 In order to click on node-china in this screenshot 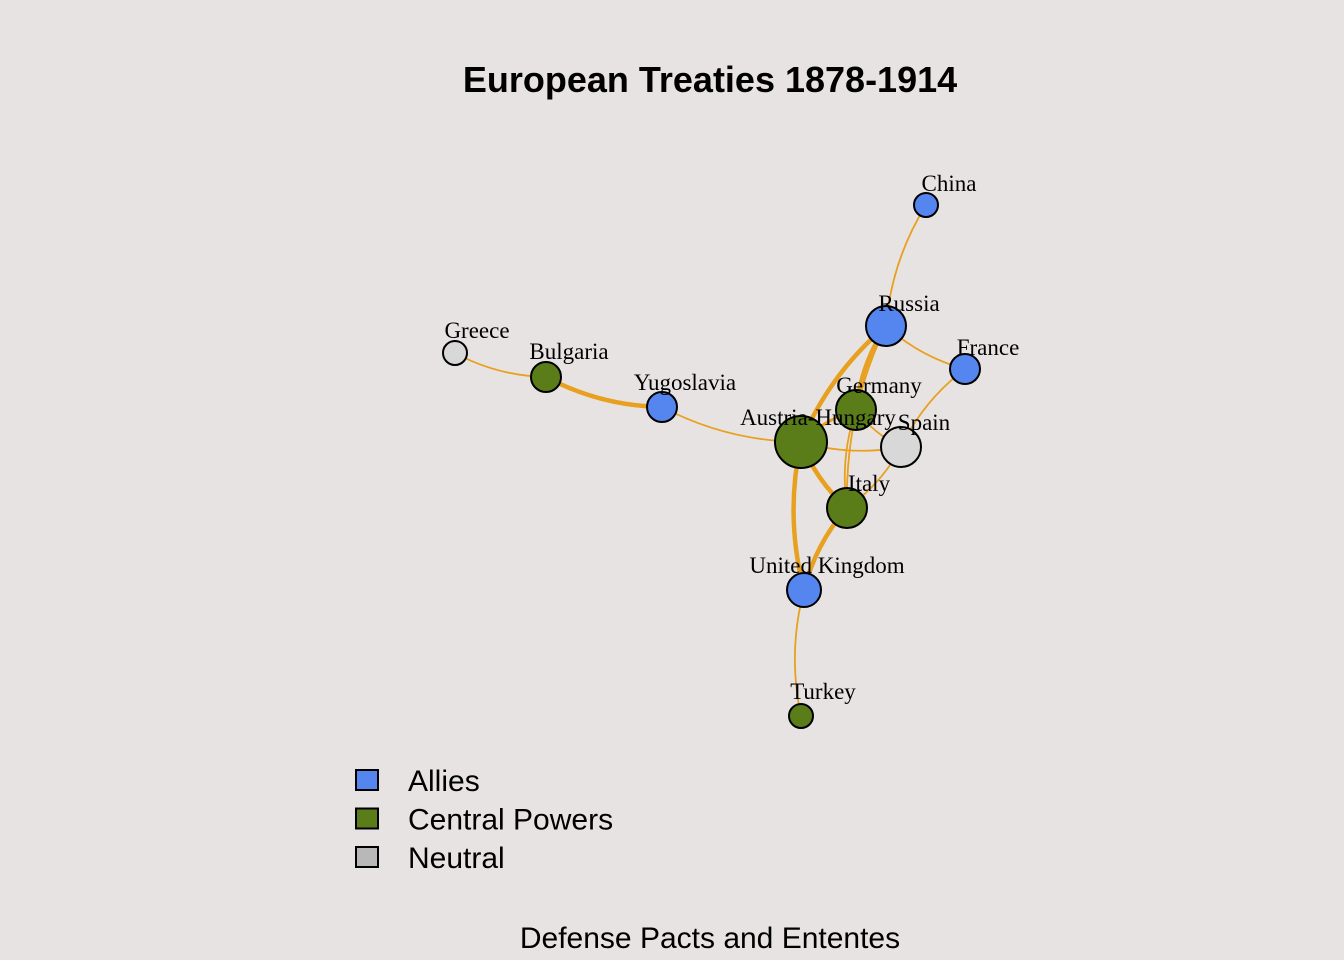, I will do `click(926, 205)`.